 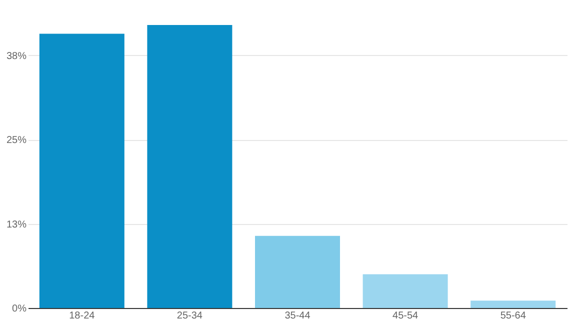 I want to click on x-tick-label: 25-34, so click(x=189, y=316).